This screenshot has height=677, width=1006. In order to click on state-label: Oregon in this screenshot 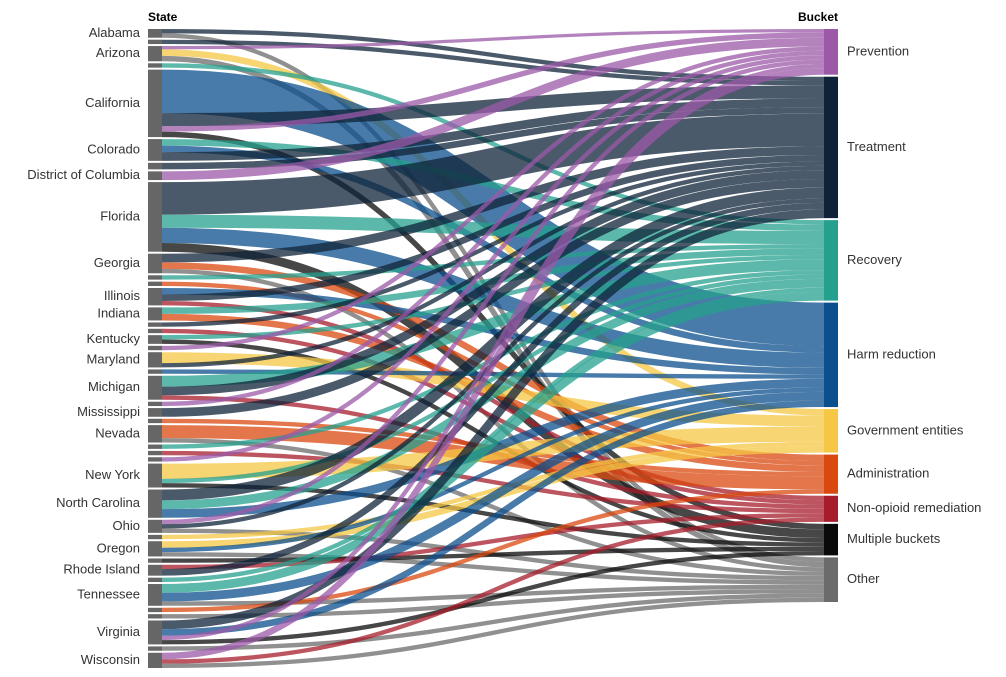, I will do `click(118, 547)`.